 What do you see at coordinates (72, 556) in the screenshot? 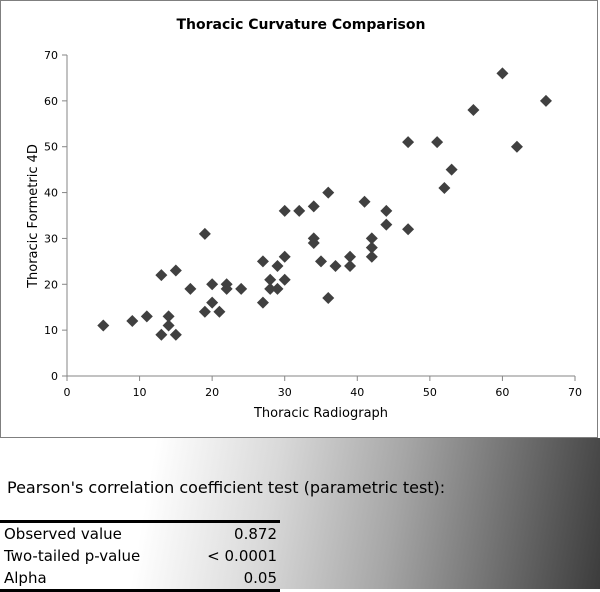
I see `stat-label: Two-tailed p-value` at bounding box center [72, 556].